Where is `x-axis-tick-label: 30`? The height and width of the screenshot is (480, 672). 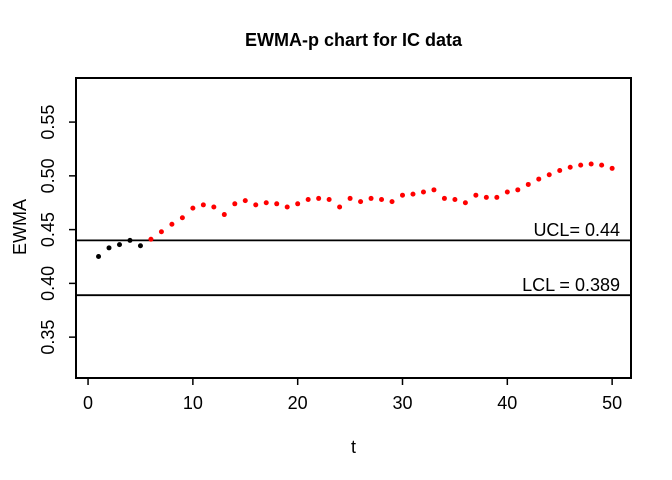
x-axis-tick-label: 30 is located at coordinates (402, 403).